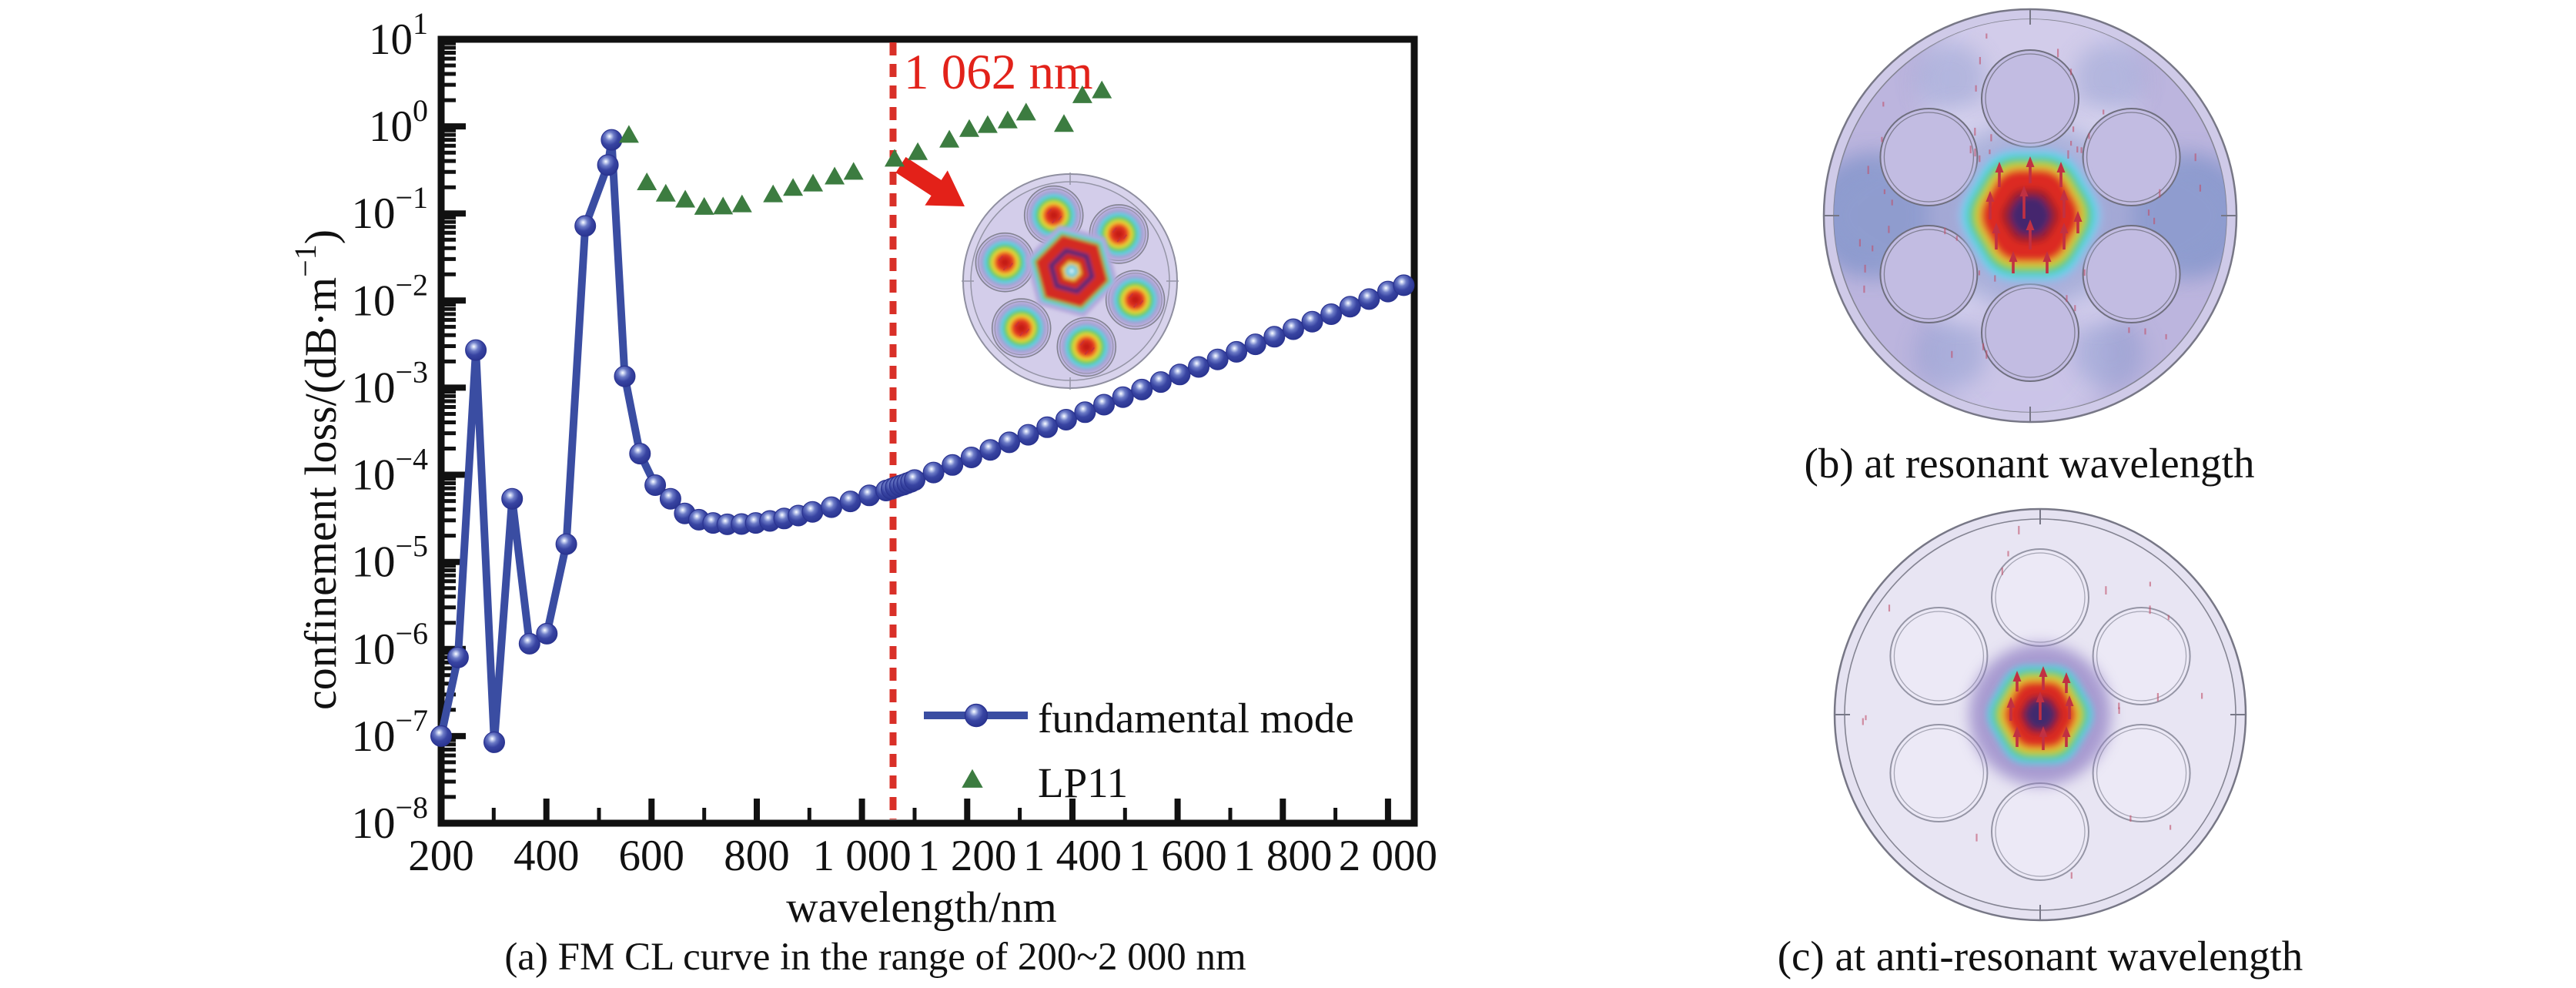 The height and width of the screenshot is (988, 2576). Describe the element at coordinates (389, 732) in the screenshot. I see `svg-text: 10⁻⁷` at that location.